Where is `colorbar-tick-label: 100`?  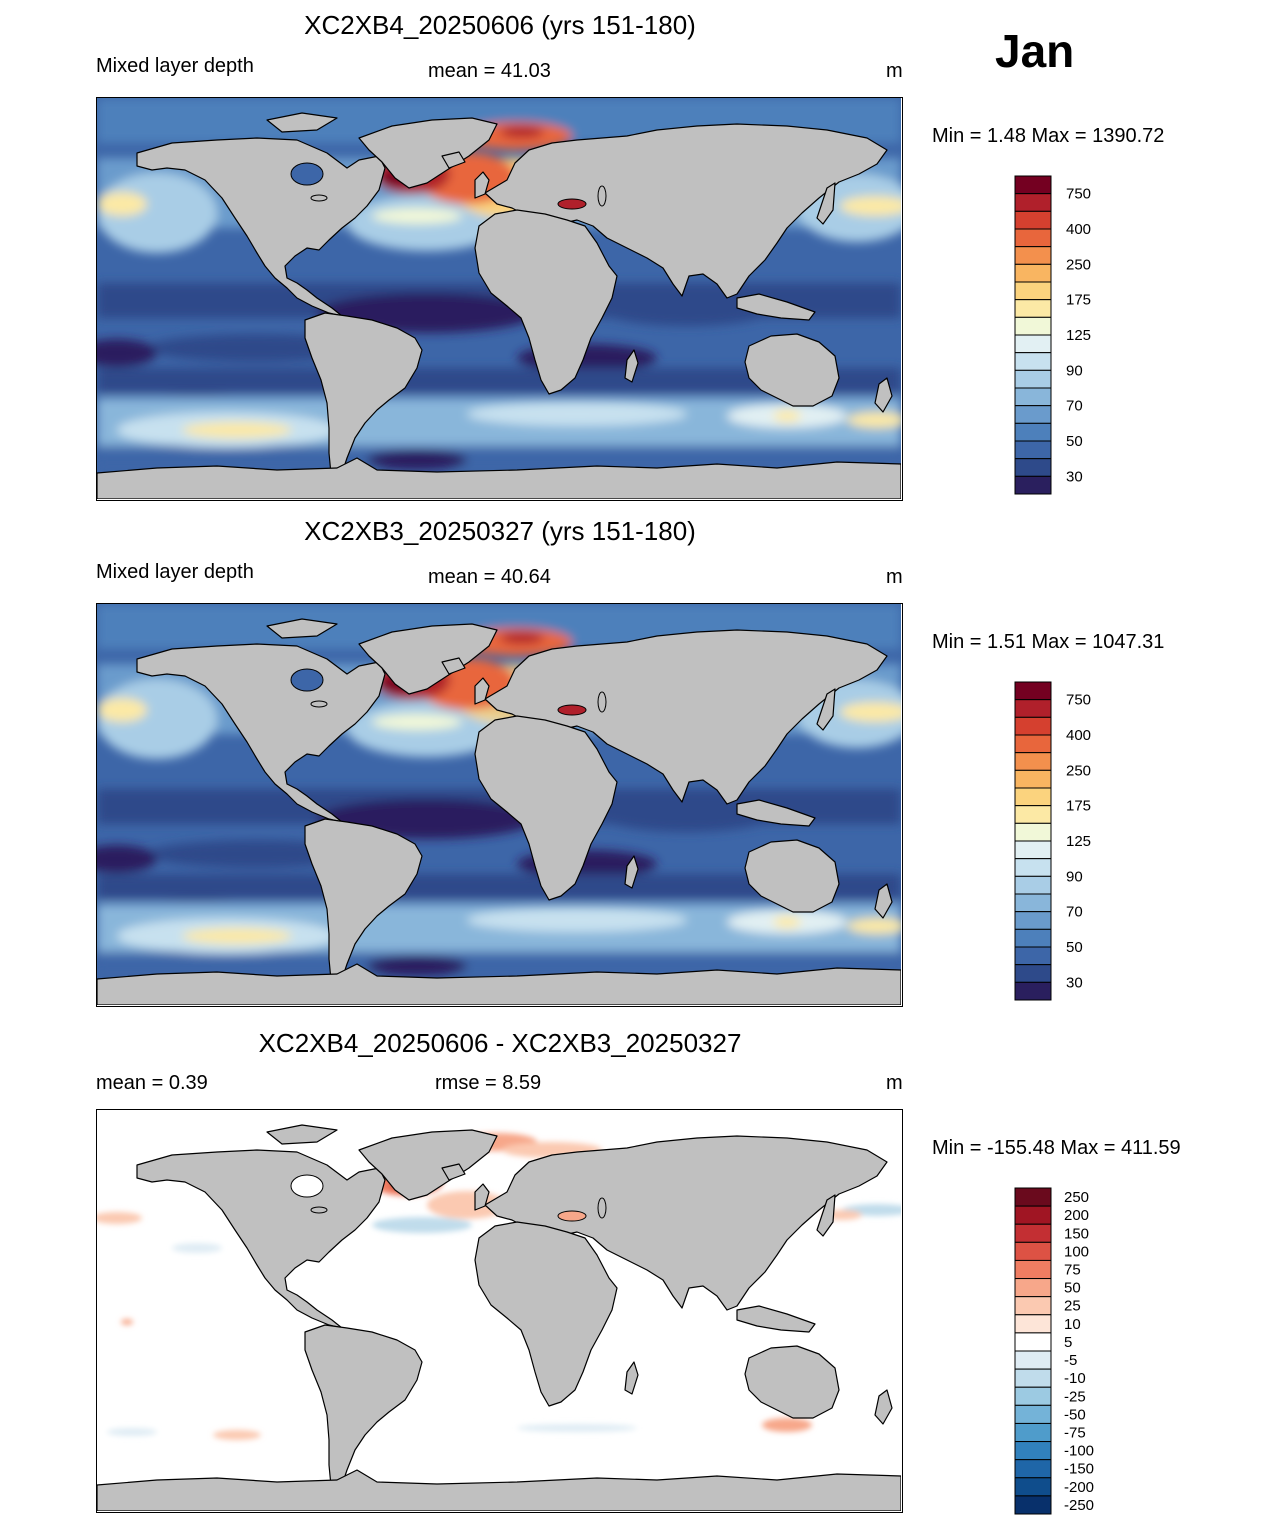
colorbar-tick-label: 100 is located at coordinates (1076, 1251).